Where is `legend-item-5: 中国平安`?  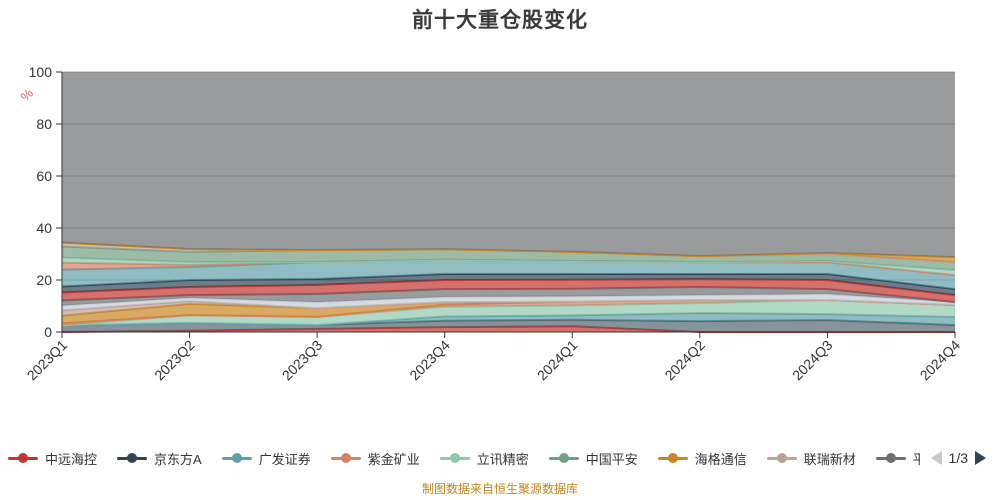
legend-item-5: 中国平安 is located at coordinates (593, 458).